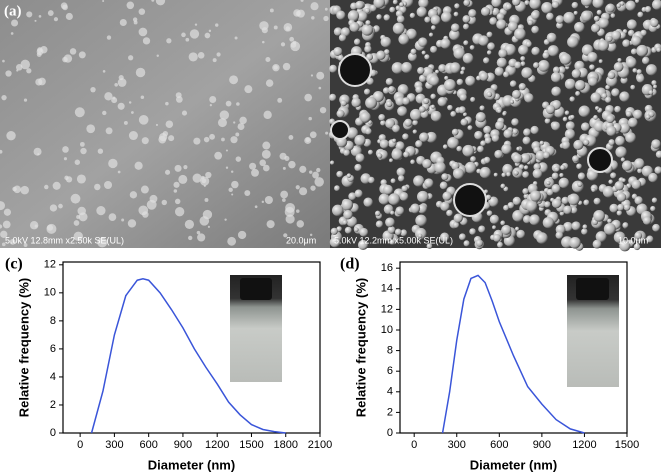 Image resolution: width=661 pixels, height=476 pixels. I want to click on plot-frame, so click(191, 347).